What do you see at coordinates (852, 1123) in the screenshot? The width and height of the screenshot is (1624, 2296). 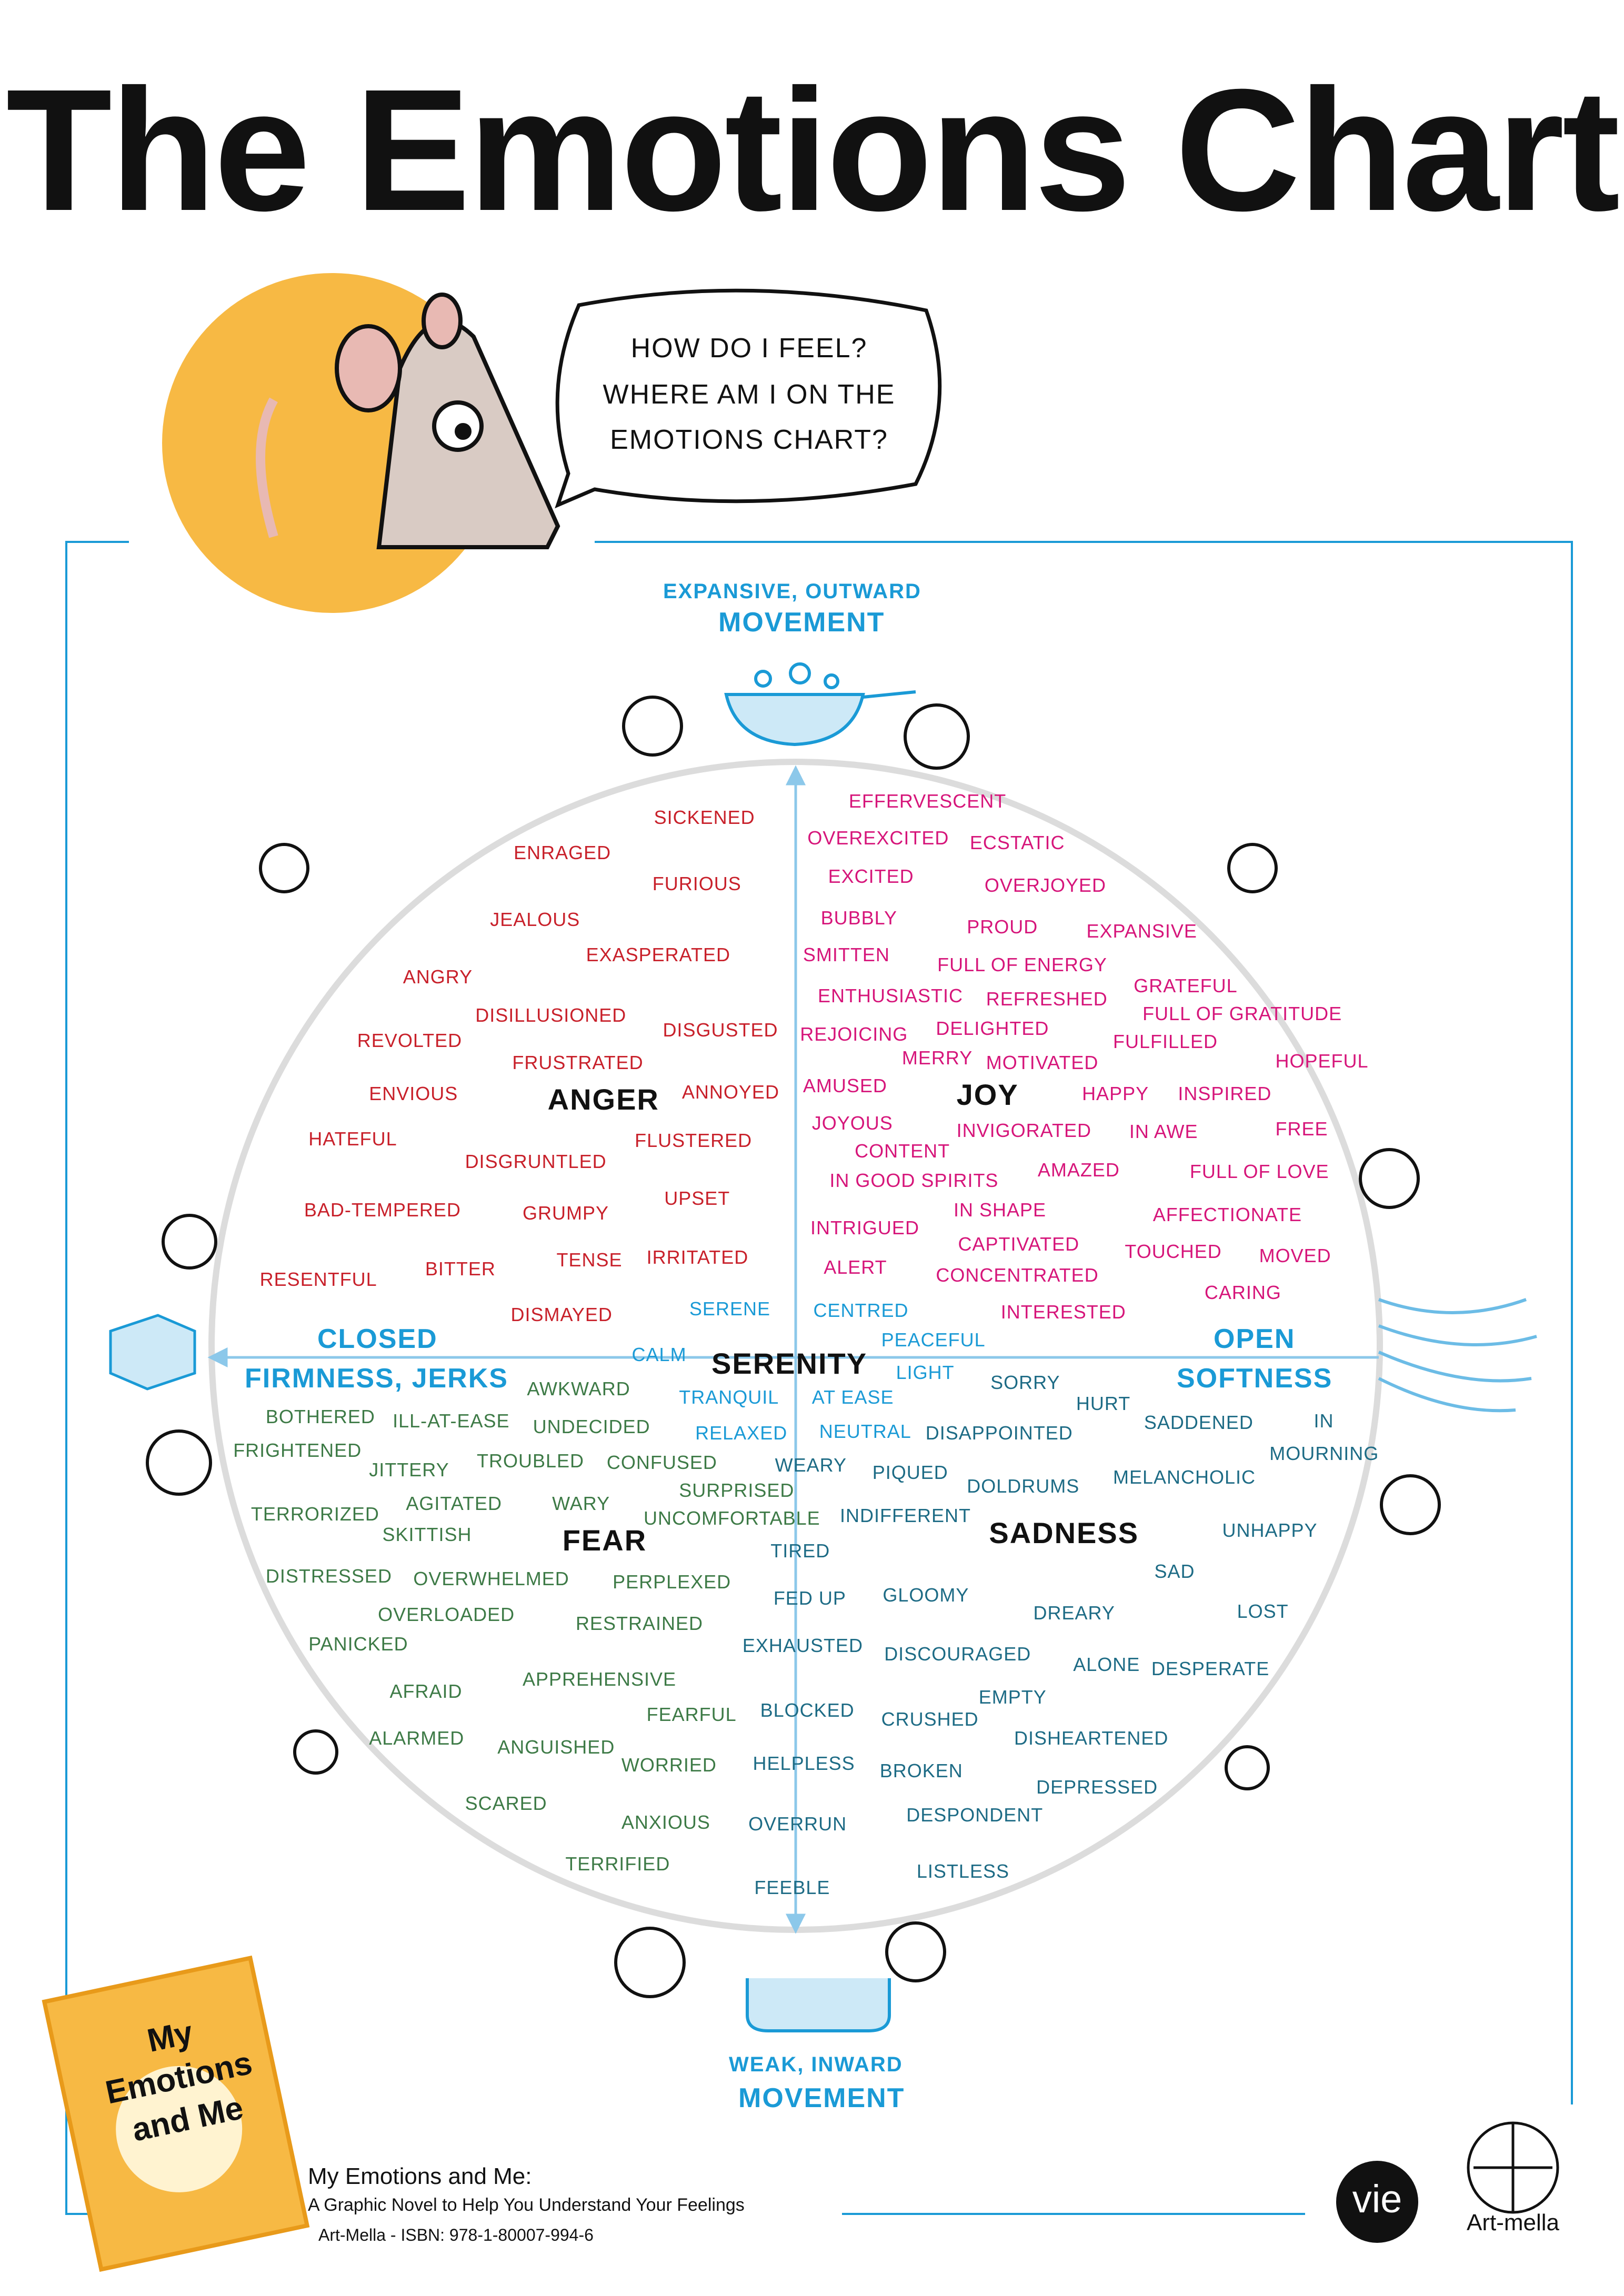 I see `emotion-word-joy: JOYOUS` at bounding box center [852, 1123].